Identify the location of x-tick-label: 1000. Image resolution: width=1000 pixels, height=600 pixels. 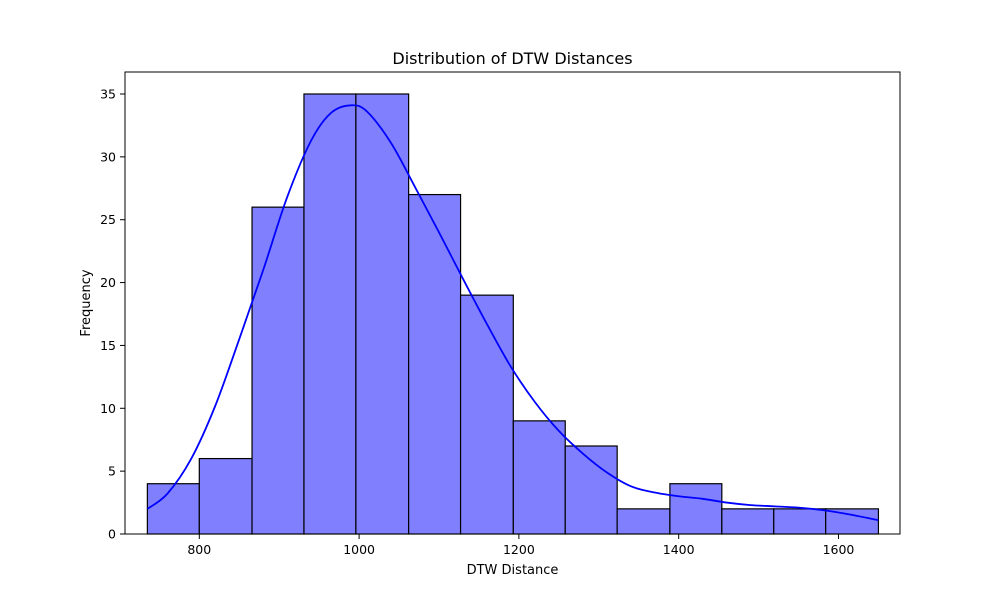
(359, 549).